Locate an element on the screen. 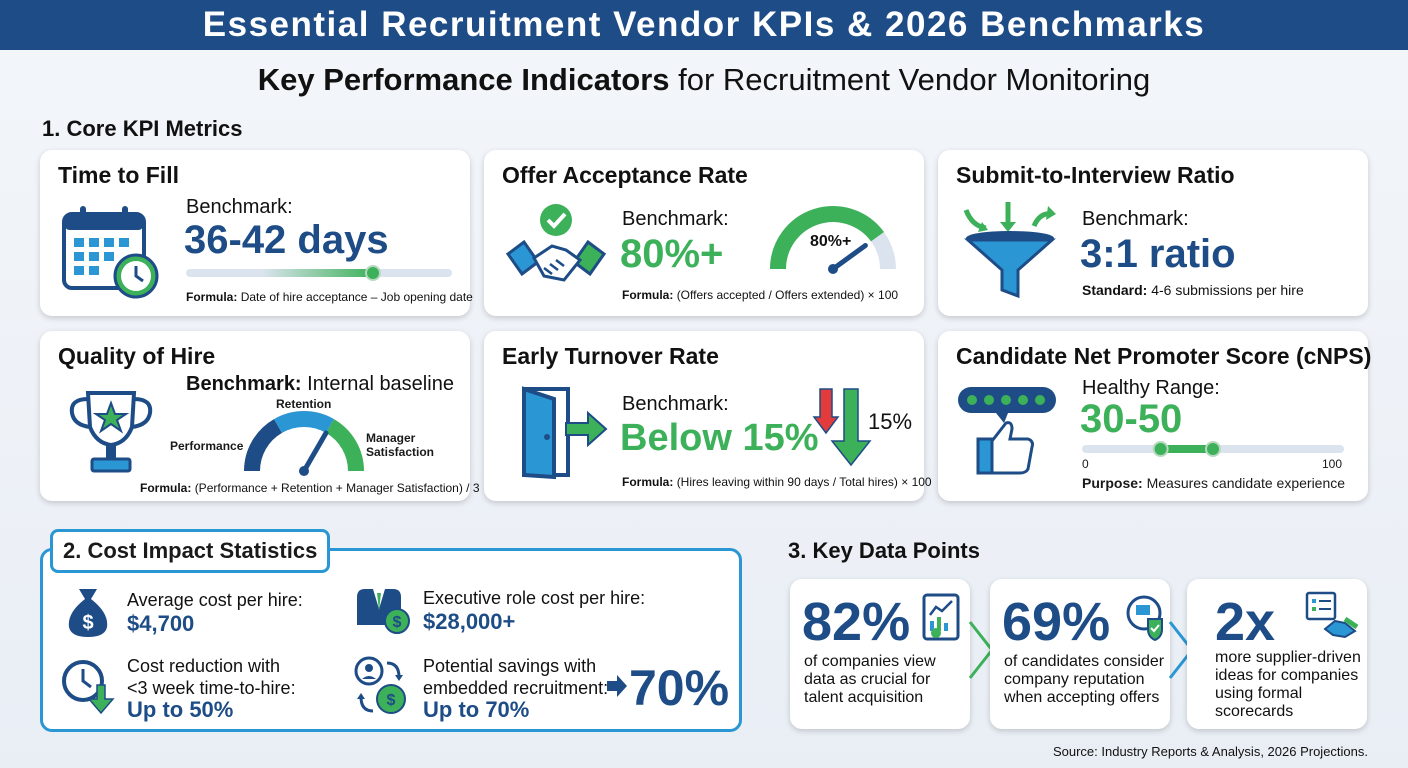 This screenshot has height=768, width=1408. card-title: Early Turnover Rate is located at coordinates (610, 356).